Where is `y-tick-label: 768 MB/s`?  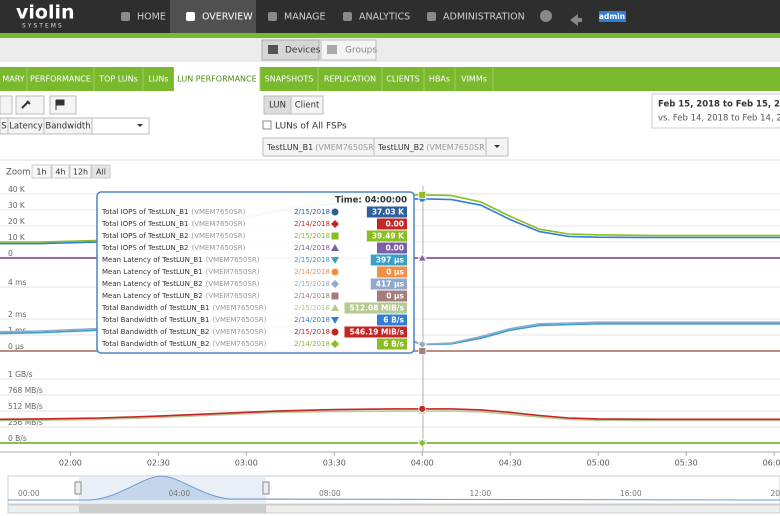
y-tick-label: 768 MB/s is located at coordinates (25, 390).